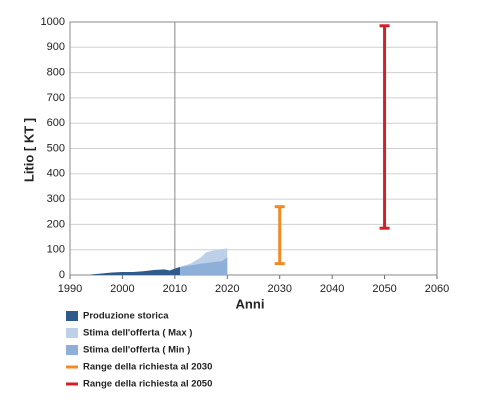 The image size is (490, 402). Describe the element at coordinates (53, 22) in the screenshot. I see `y-tick-label: 1000` at that location.